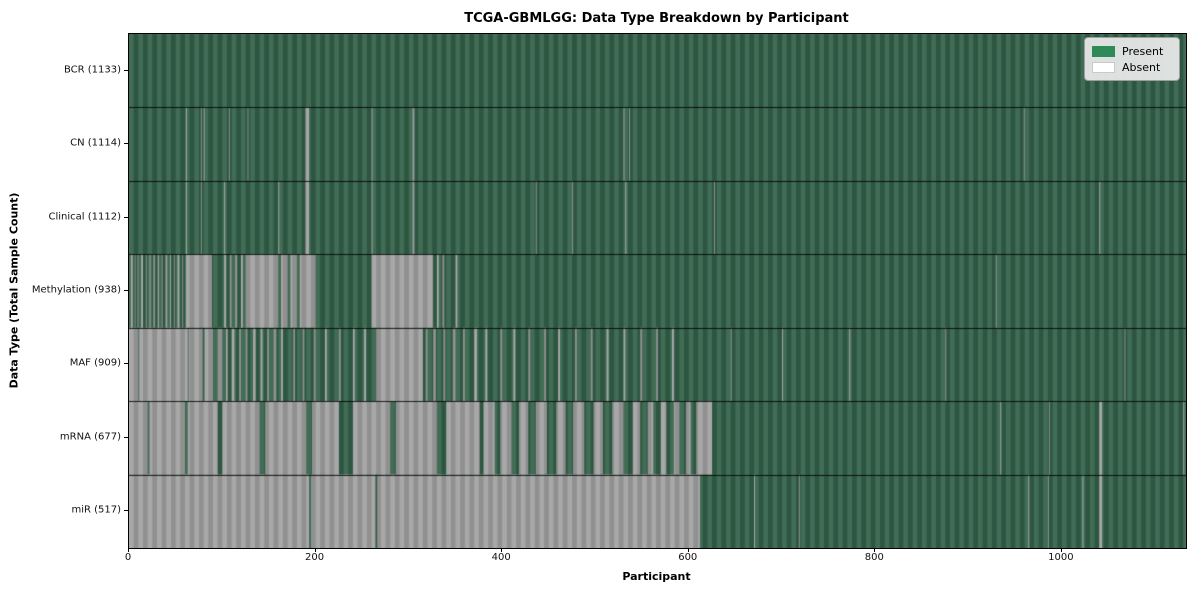 The image size is (1200, 600). What do you see at coordinates (874, 557) in the screenshot?
I see `x-tick-label-800: 800` at bounding box center [874, 557].